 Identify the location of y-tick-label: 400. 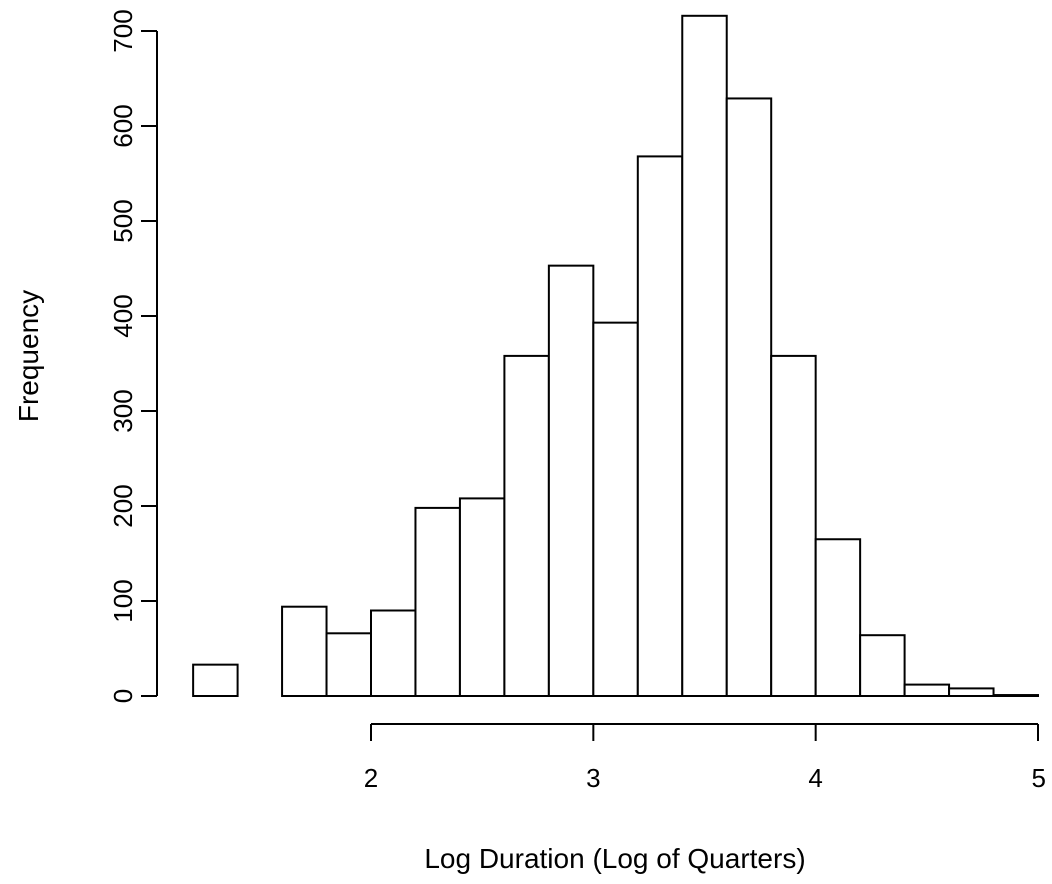
(123, 315).